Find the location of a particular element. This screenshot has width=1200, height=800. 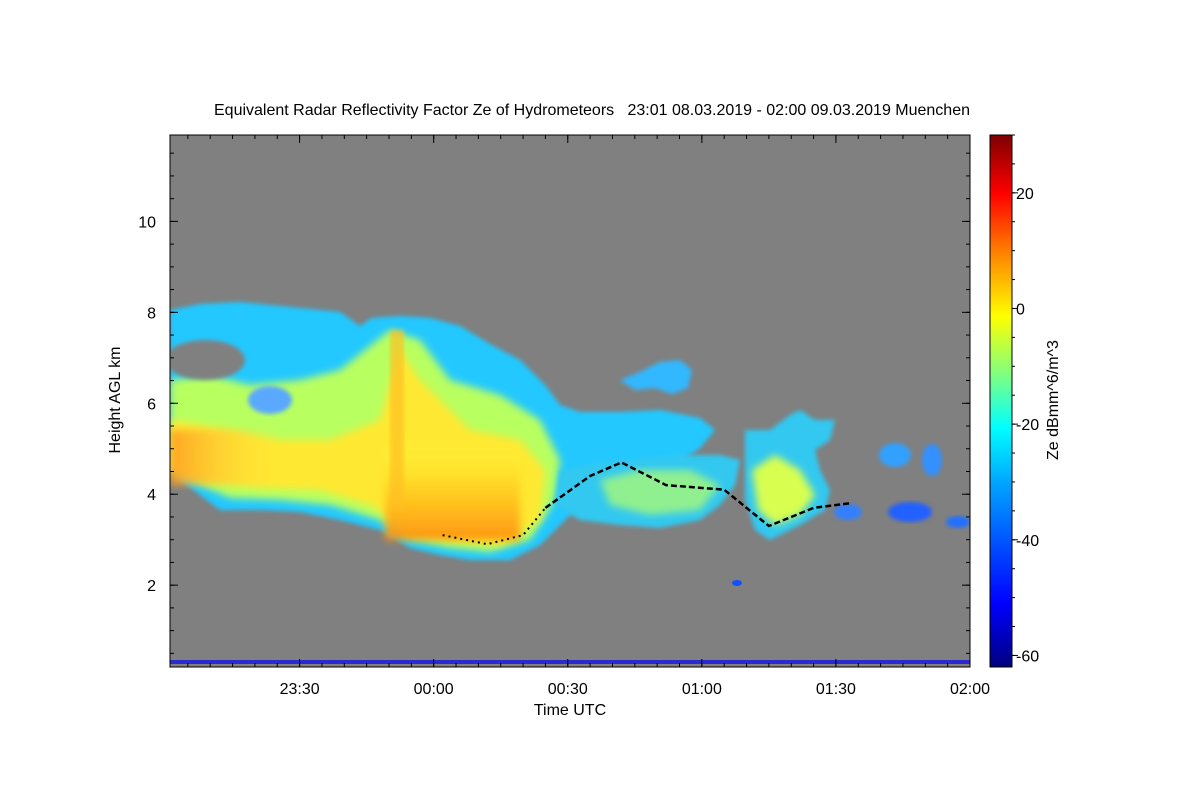

x-axis-label: Time UTC is located at coordinates (570, 710).